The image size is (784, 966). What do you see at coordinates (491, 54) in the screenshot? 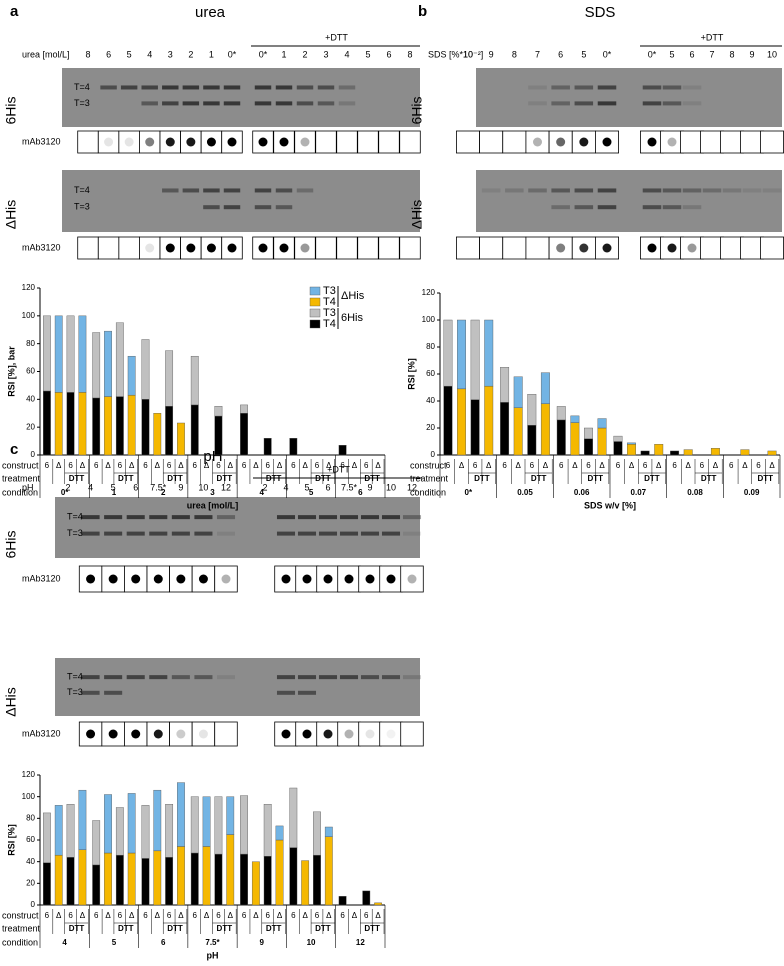
I see `lane-label: 9` at bounding box center [491, 54].